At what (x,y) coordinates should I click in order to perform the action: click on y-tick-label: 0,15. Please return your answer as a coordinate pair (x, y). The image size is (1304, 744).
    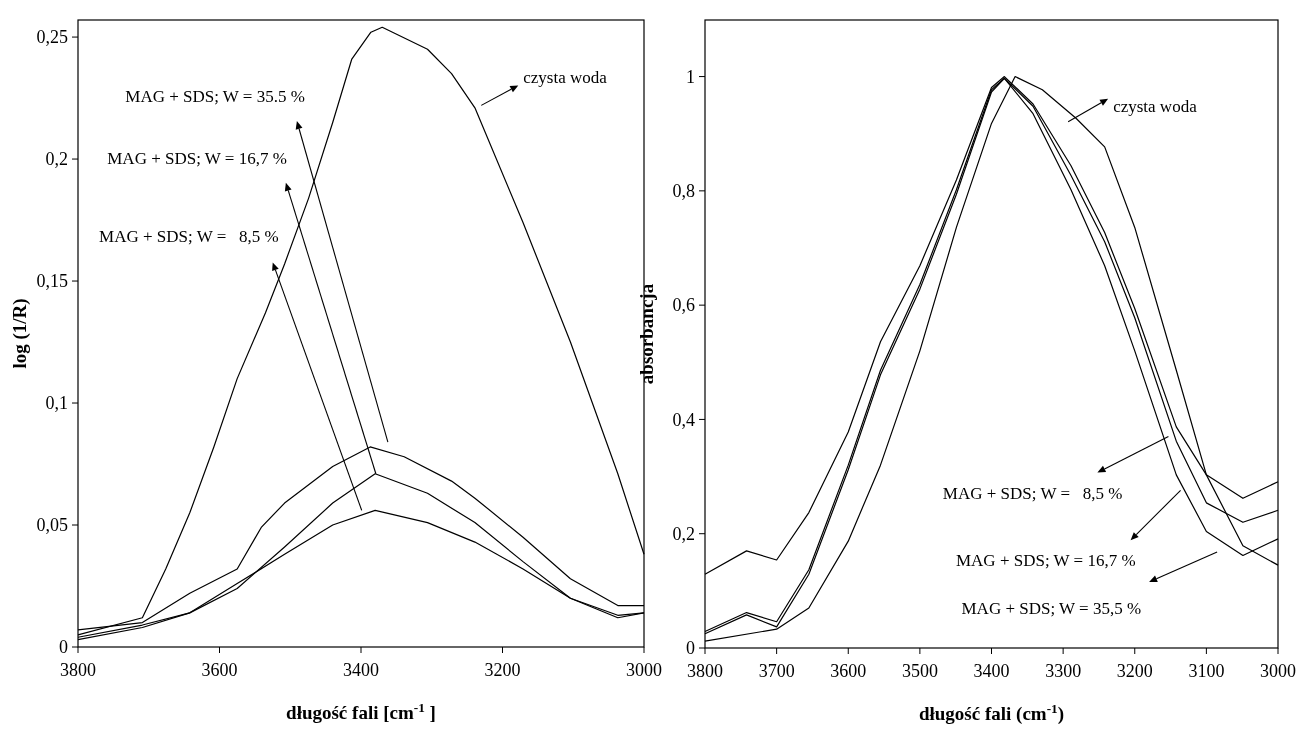
    Looking at the image, I should click on (52, 281).